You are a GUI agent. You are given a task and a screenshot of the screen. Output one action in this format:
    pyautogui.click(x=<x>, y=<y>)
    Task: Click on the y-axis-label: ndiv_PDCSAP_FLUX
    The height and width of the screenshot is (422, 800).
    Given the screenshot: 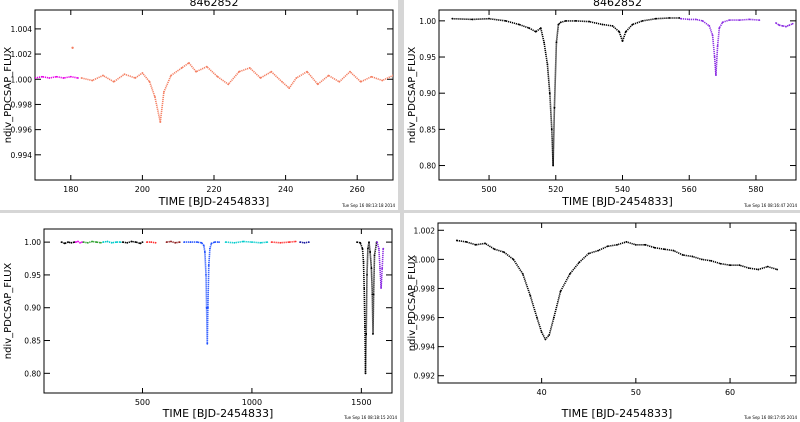 What is the action you would take?
    pyautogui.click(x=8, y=311)
    